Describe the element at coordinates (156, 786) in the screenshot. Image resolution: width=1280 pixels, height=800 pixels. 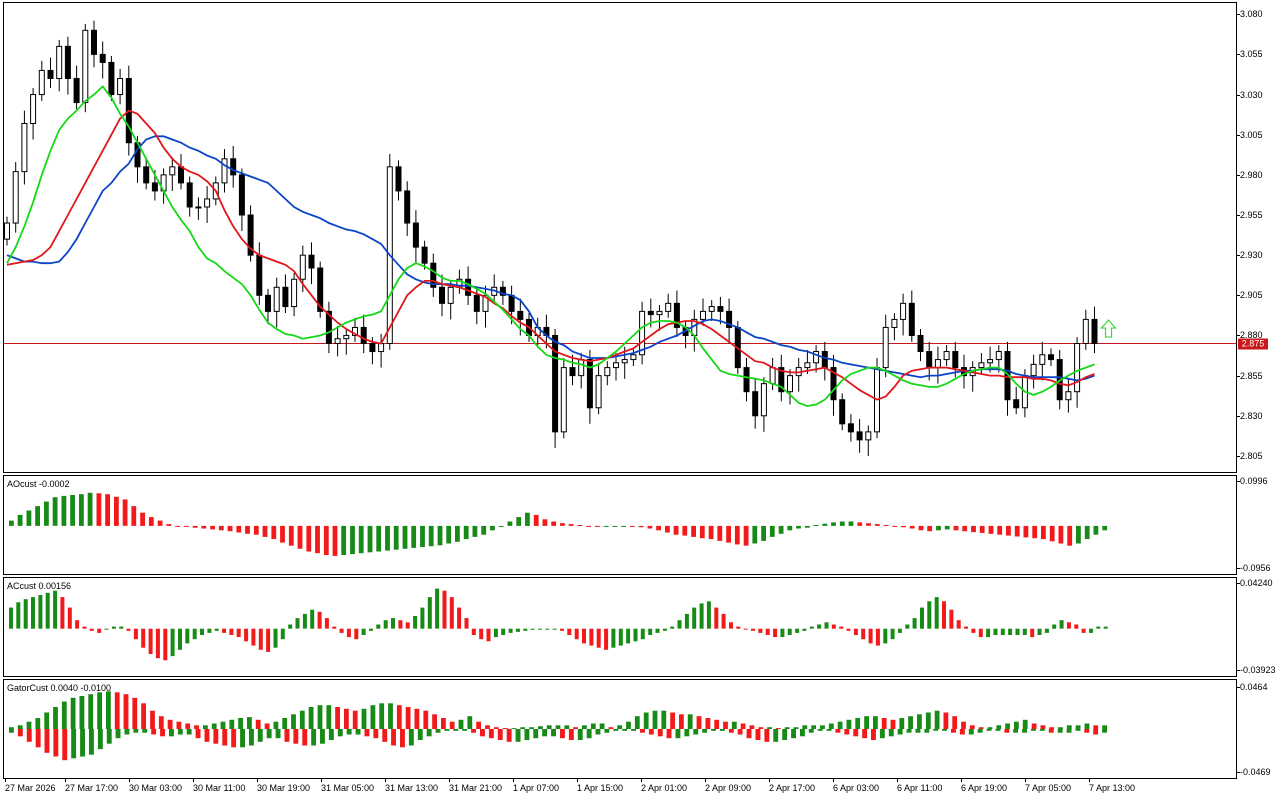
I see `time-axis-label: 30 Mar 03:00` at that location.